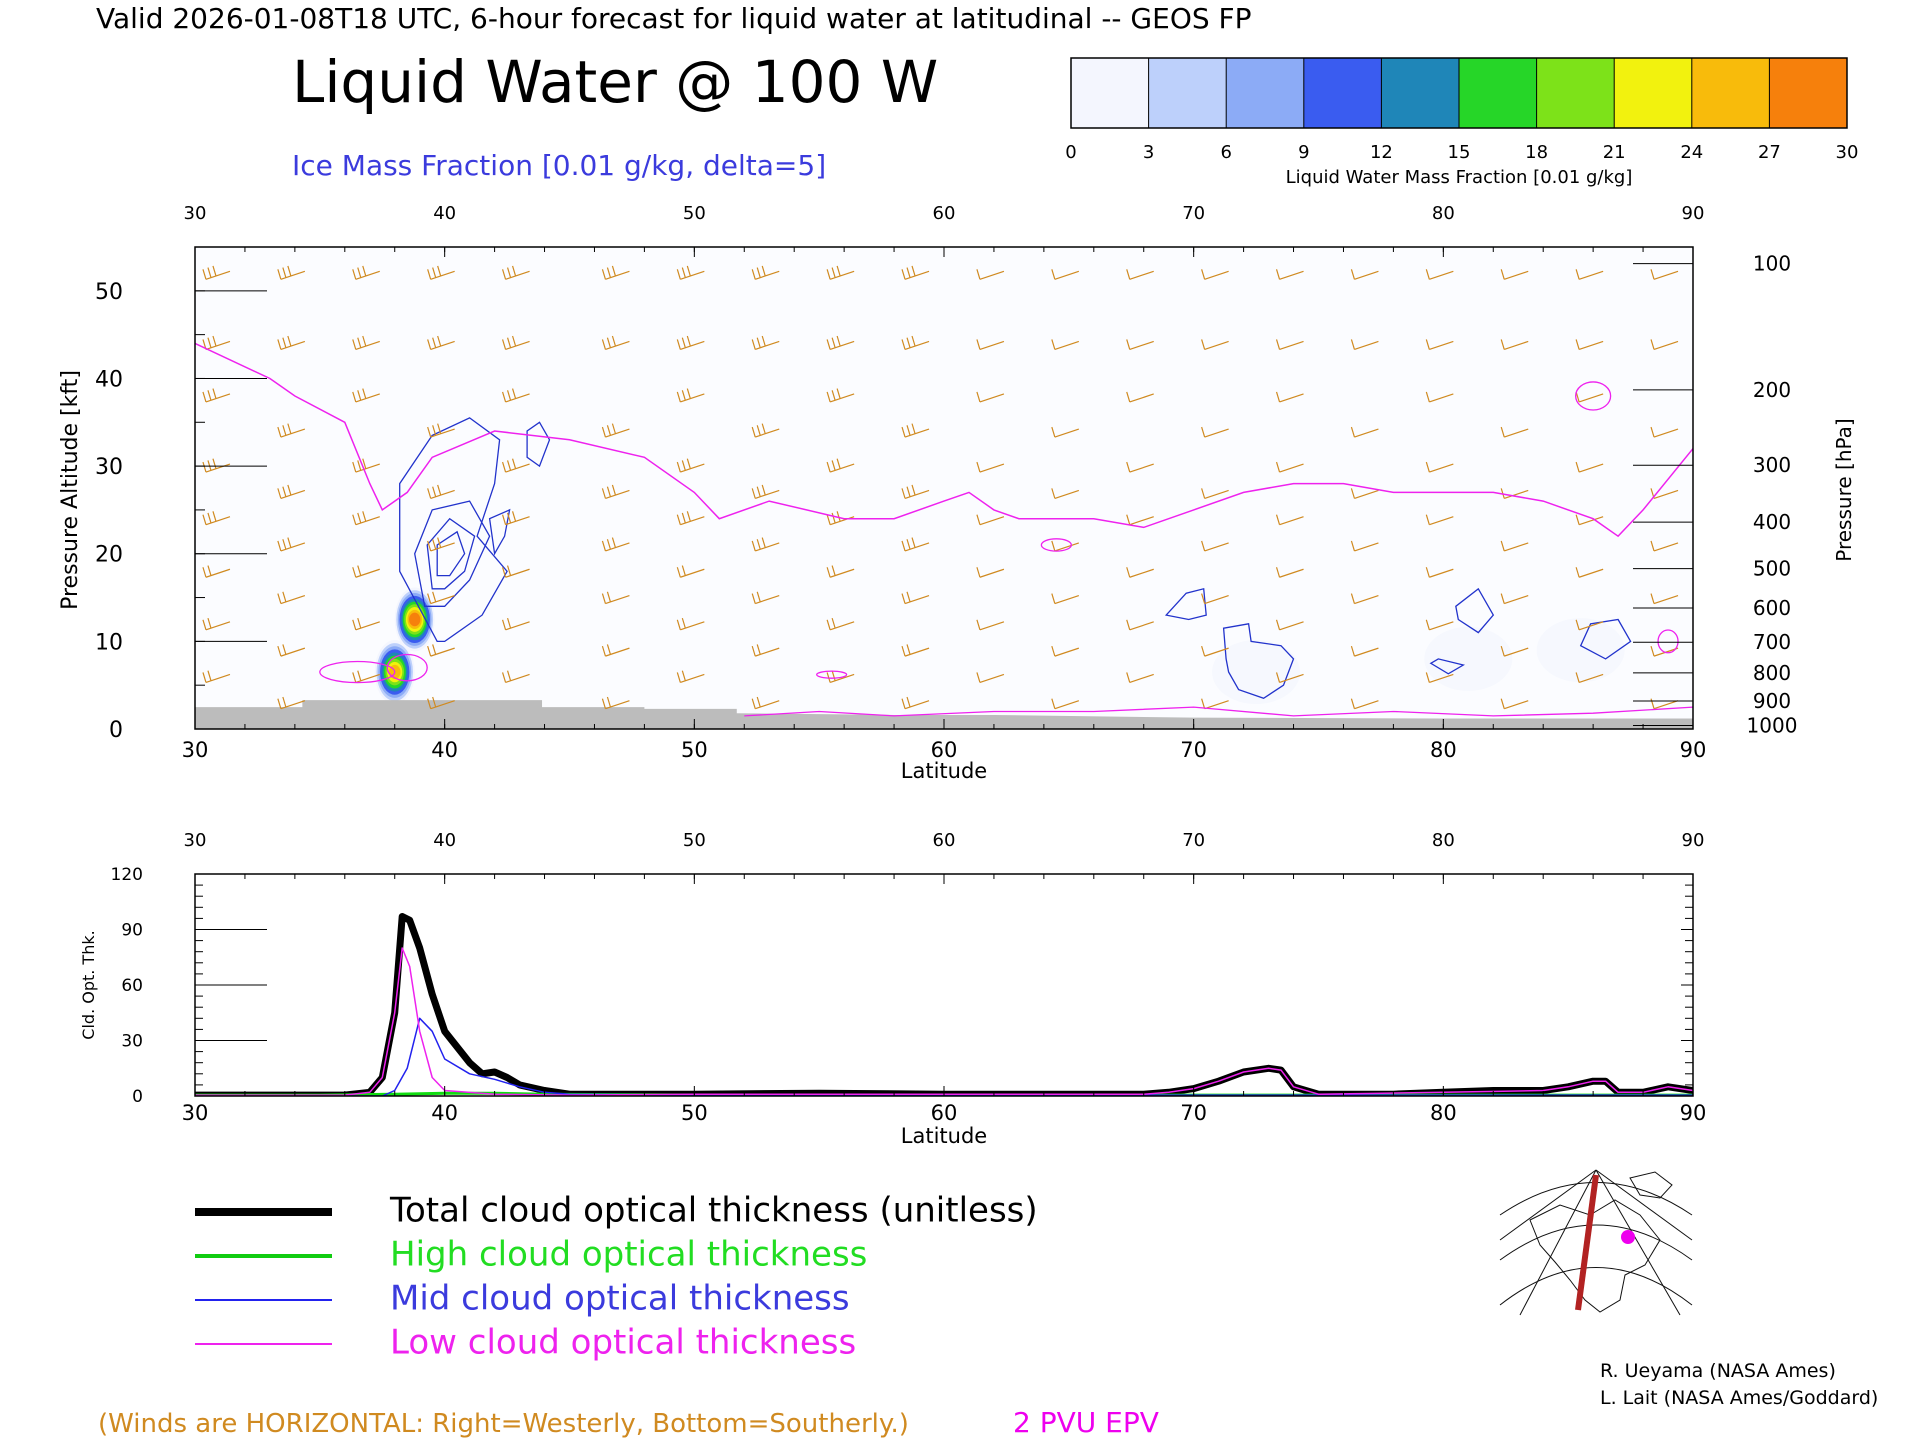  I want to click on bottom-ylabel: Cld. Opt. Thk., so click(88, 984).